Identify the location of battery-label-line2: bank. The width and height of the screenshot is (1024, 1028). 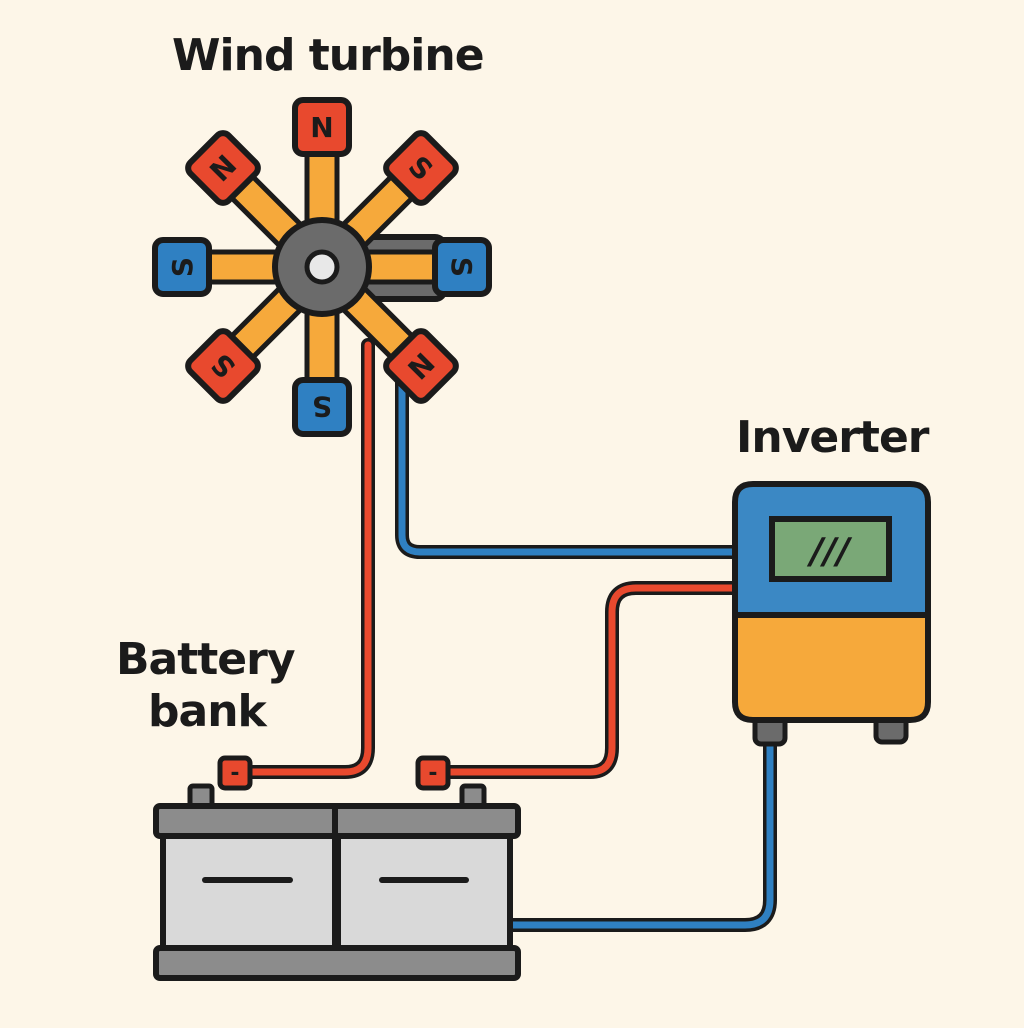
(207, 711).